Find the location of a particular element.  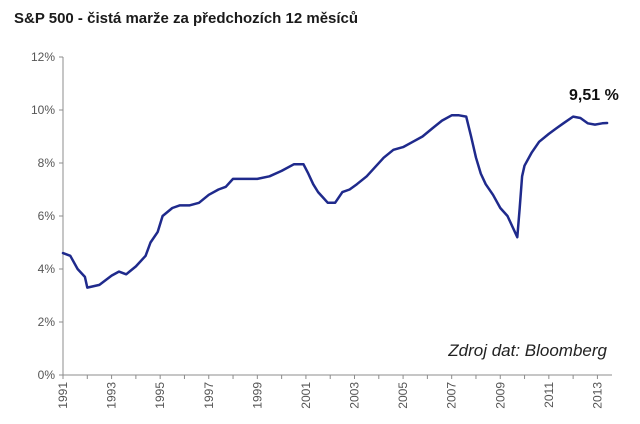

x-tick-label: 2005 is located at coordinates (403, 395).